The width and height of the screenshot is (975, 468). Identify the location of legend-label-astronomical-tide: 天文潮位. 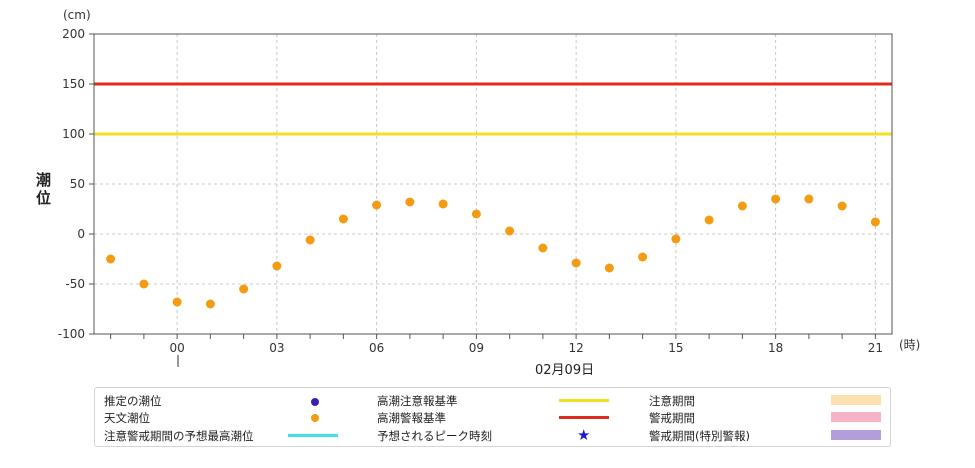
(127, 418).